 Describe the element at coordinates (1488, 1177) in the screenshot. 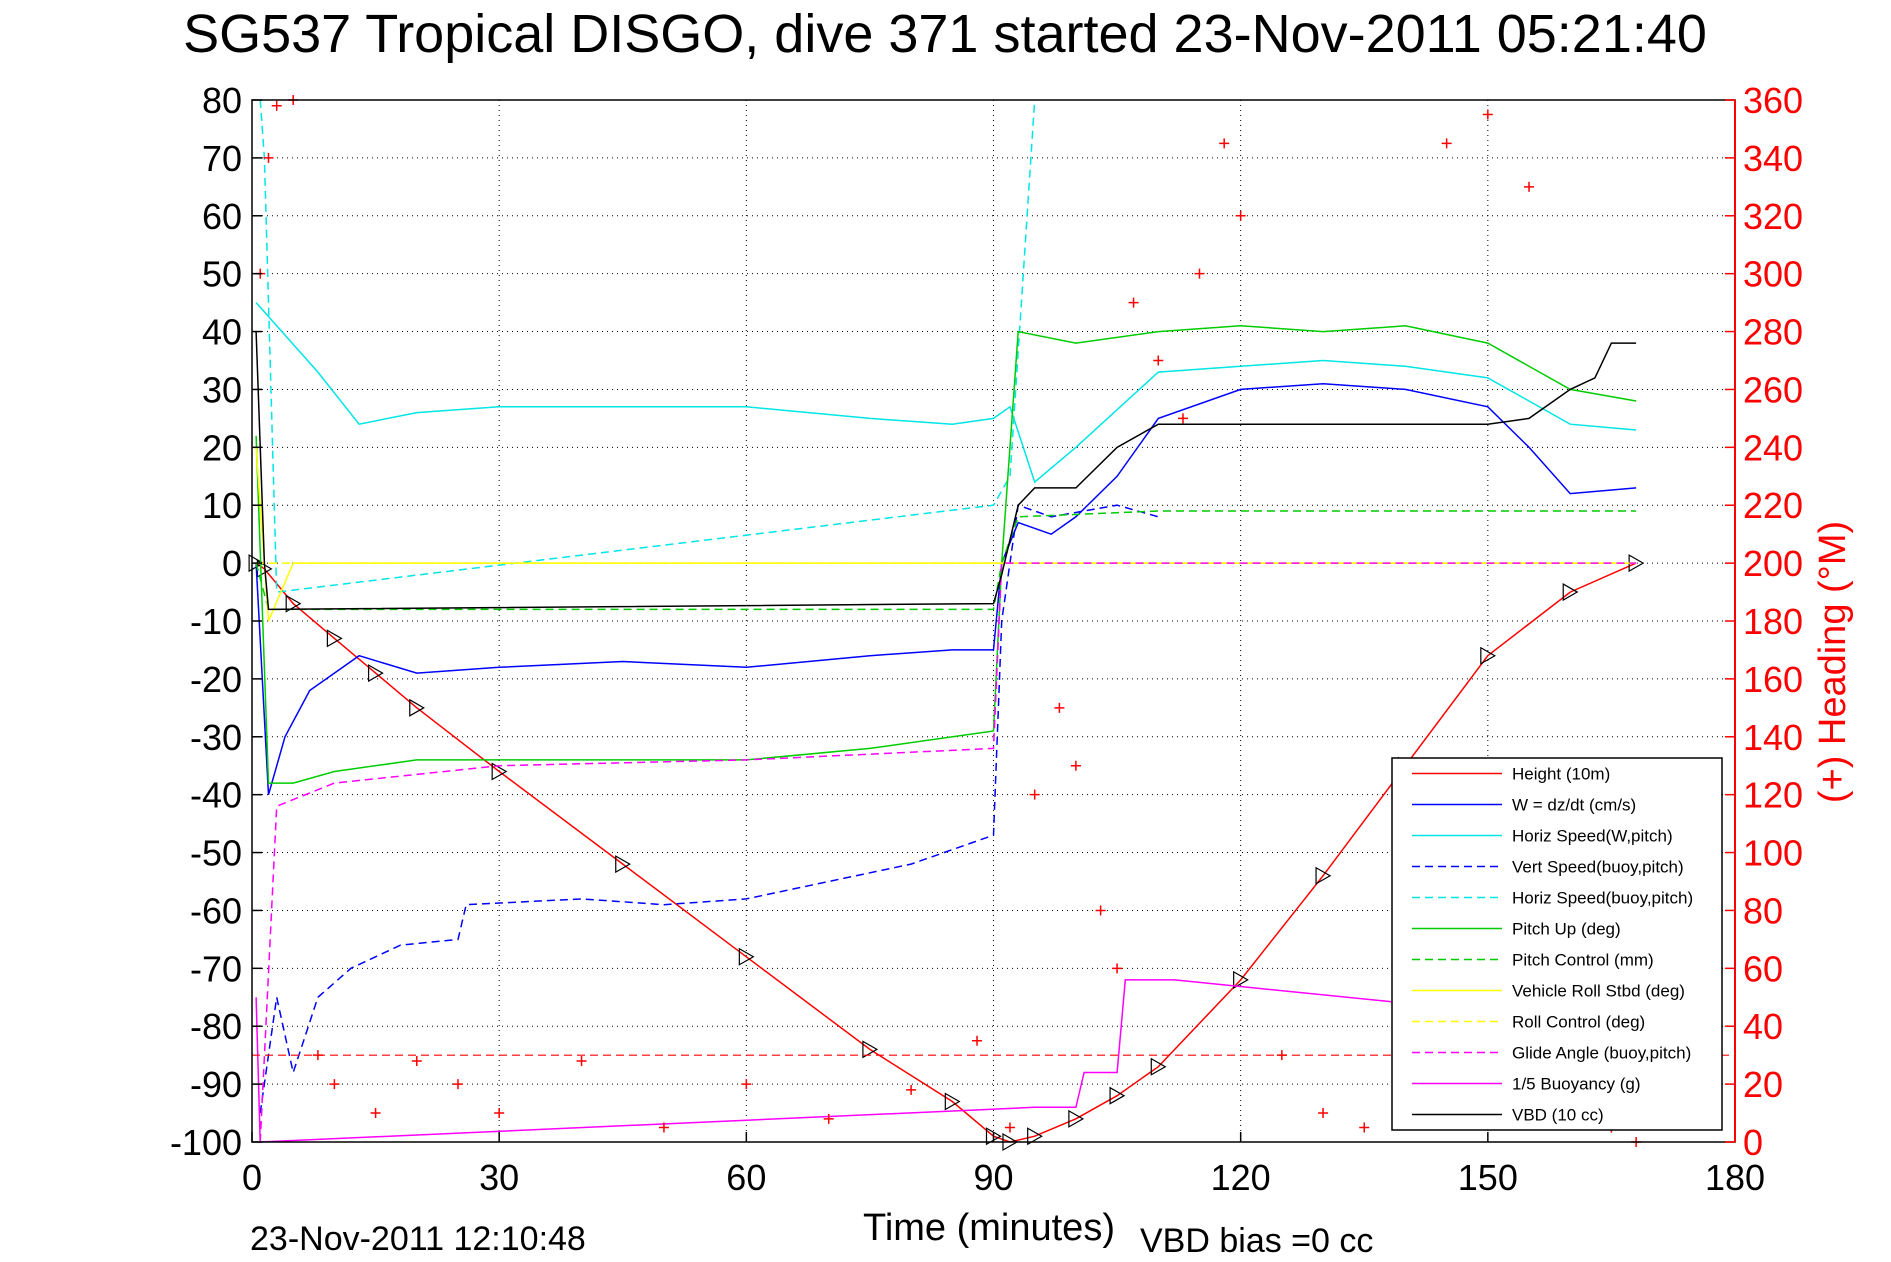

I see `x-tick-label: 150` at that location.